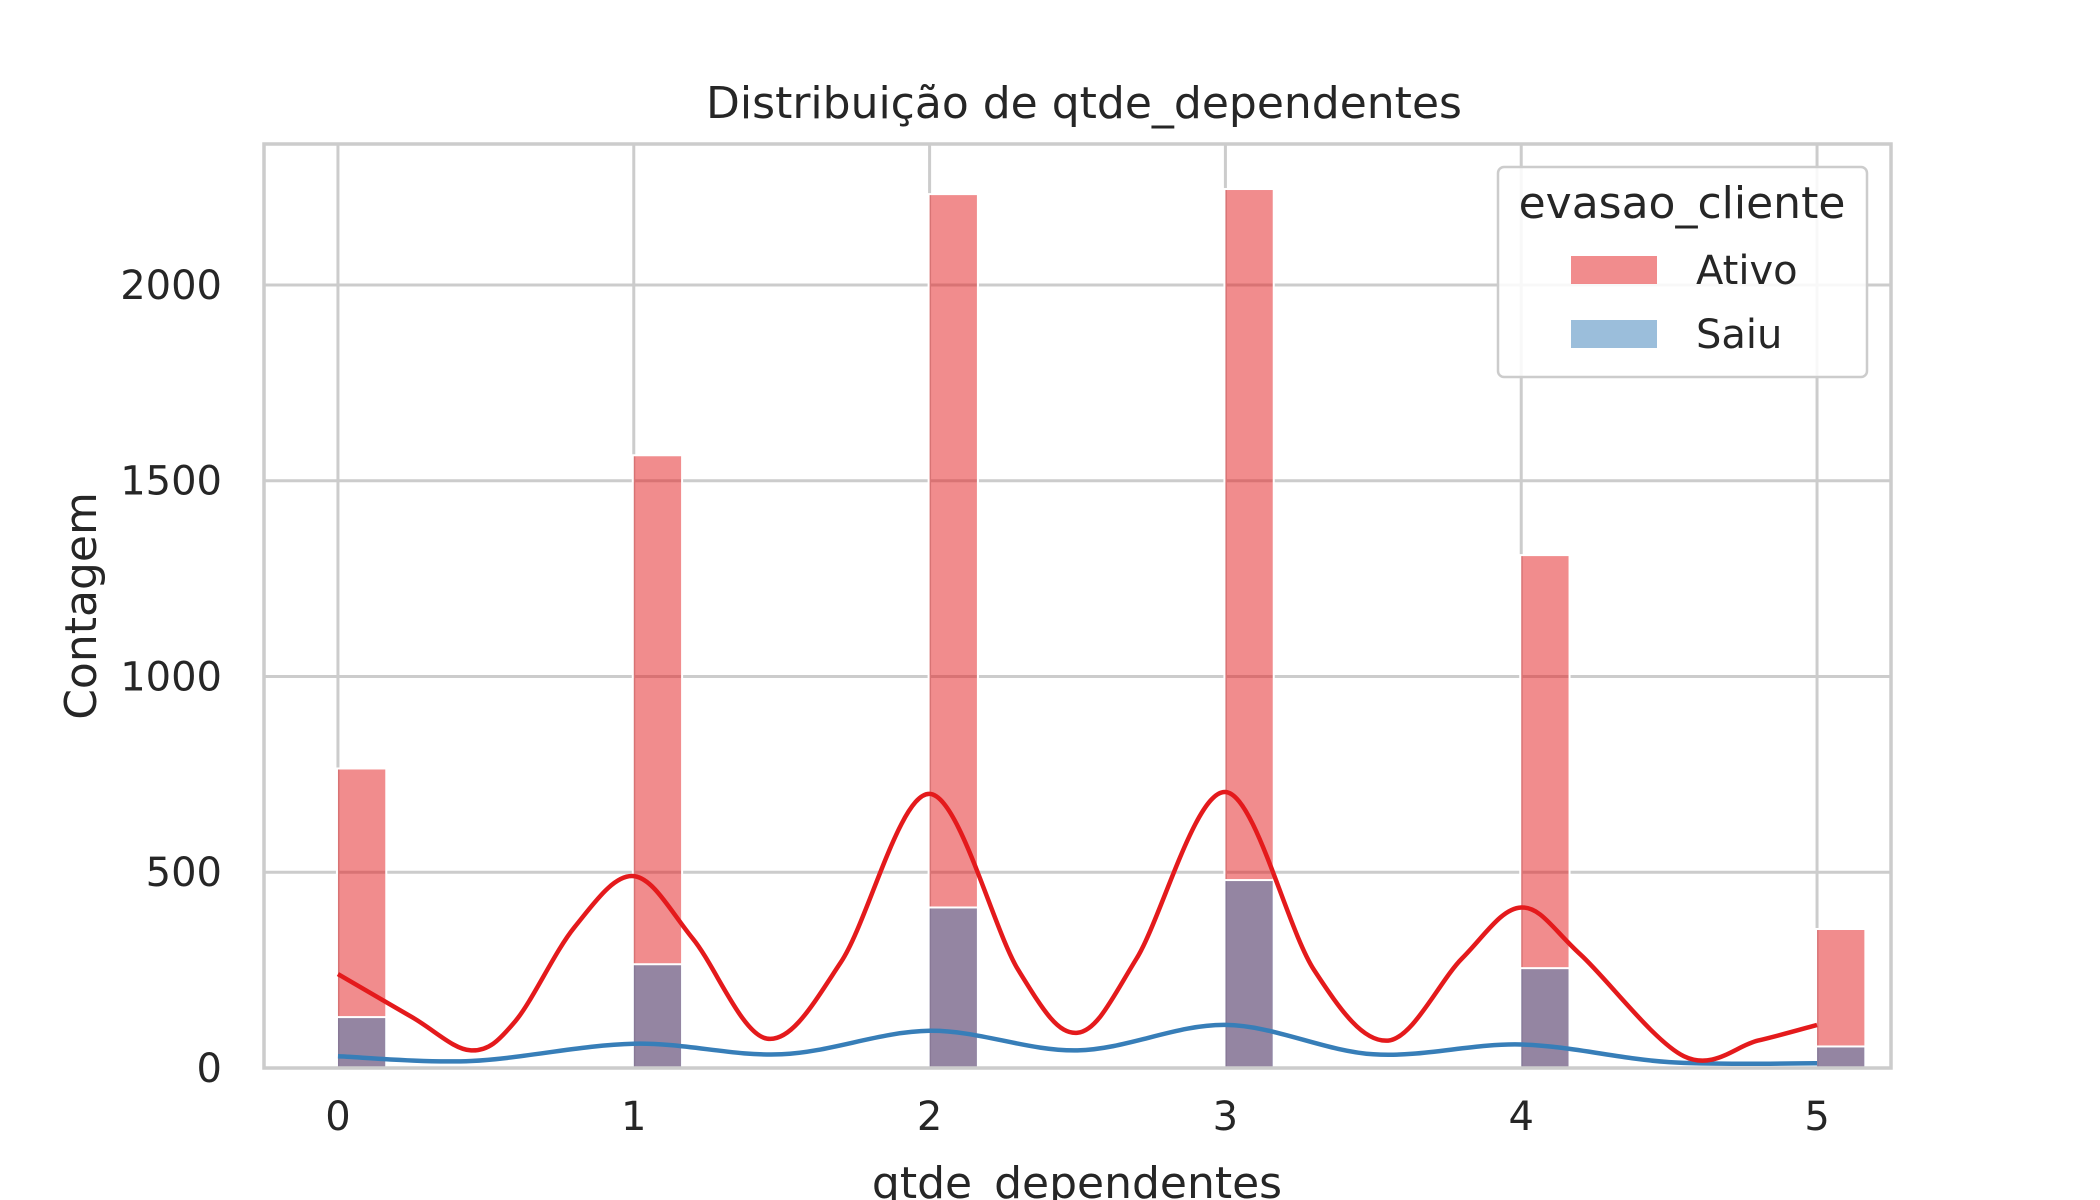  What do you see at coordinates (1682, 272) in the screenshot?
I see `legend: evasao_cliente Ativo Saiu` at bounding box center [1682, 272].